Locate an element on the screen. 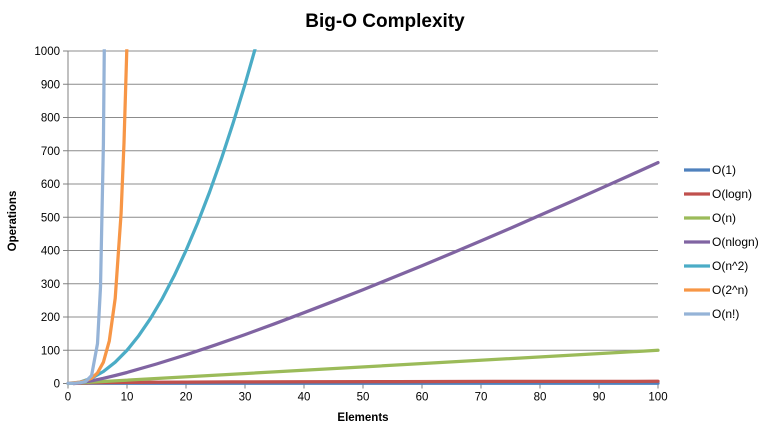  y-tick-label-900: 900 is located at coordinates (50, 85).